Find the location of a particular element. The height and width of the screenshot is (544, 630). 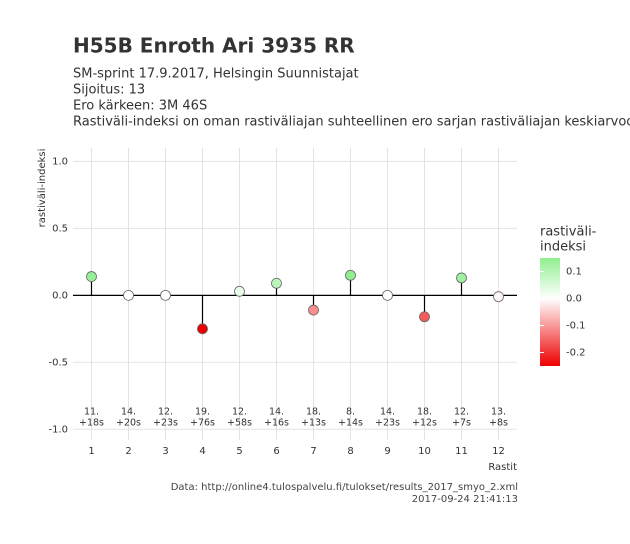

x-tick-label: 9 is located at coordinates (387, 451).